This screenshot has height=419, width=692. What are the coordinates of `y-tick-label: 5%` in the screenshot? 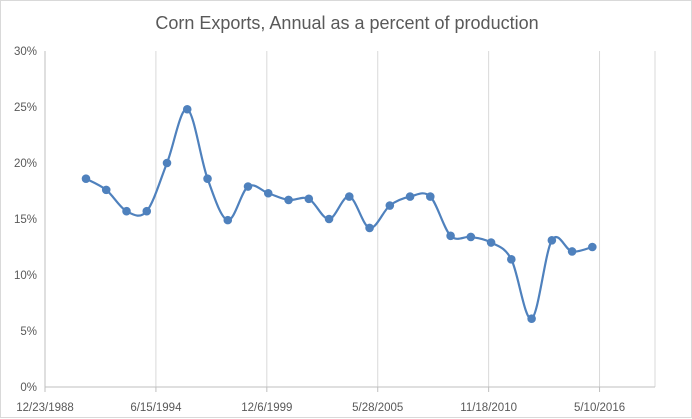 It's located at (28, 332).